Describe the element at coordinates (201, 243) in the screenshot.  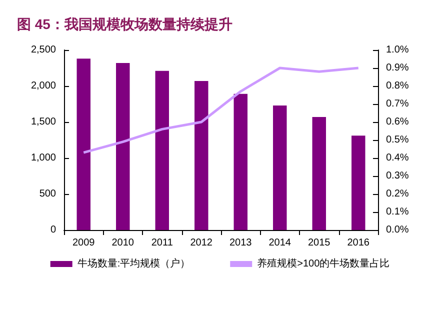
I see `x-tick-label: 2012` at that location.